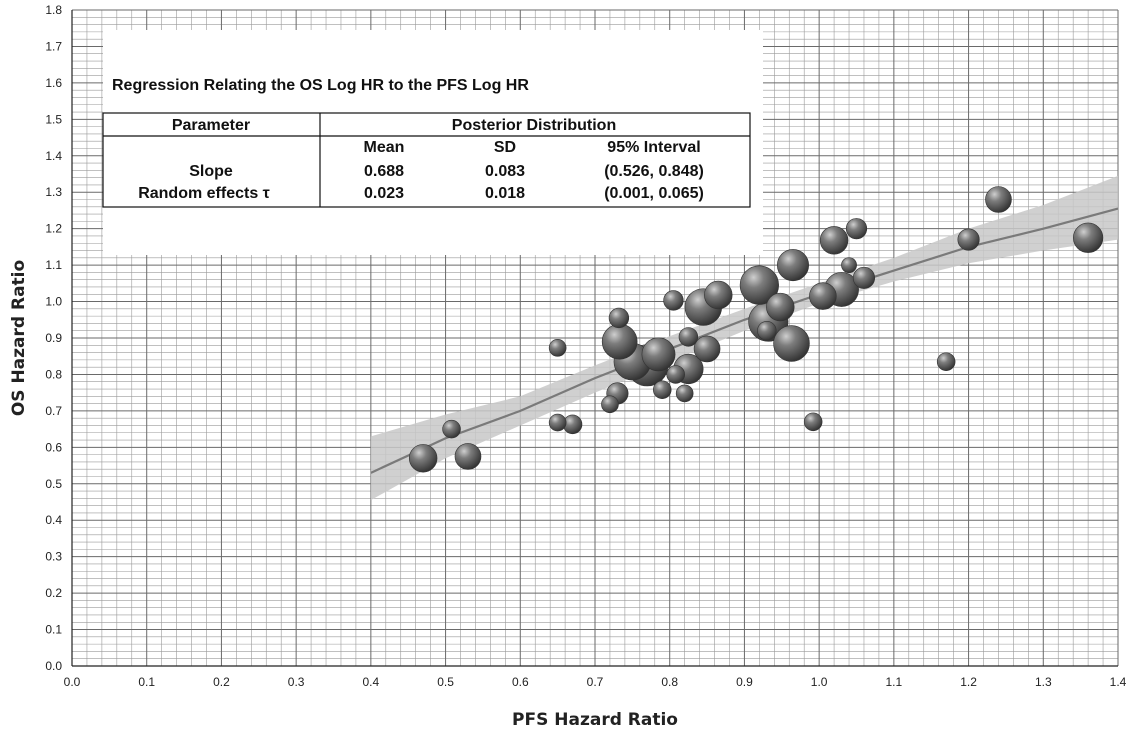 The width and height of the screenshot is (1132, 734). I want to click on y-tick-label: 0.8, so click(53, 374).